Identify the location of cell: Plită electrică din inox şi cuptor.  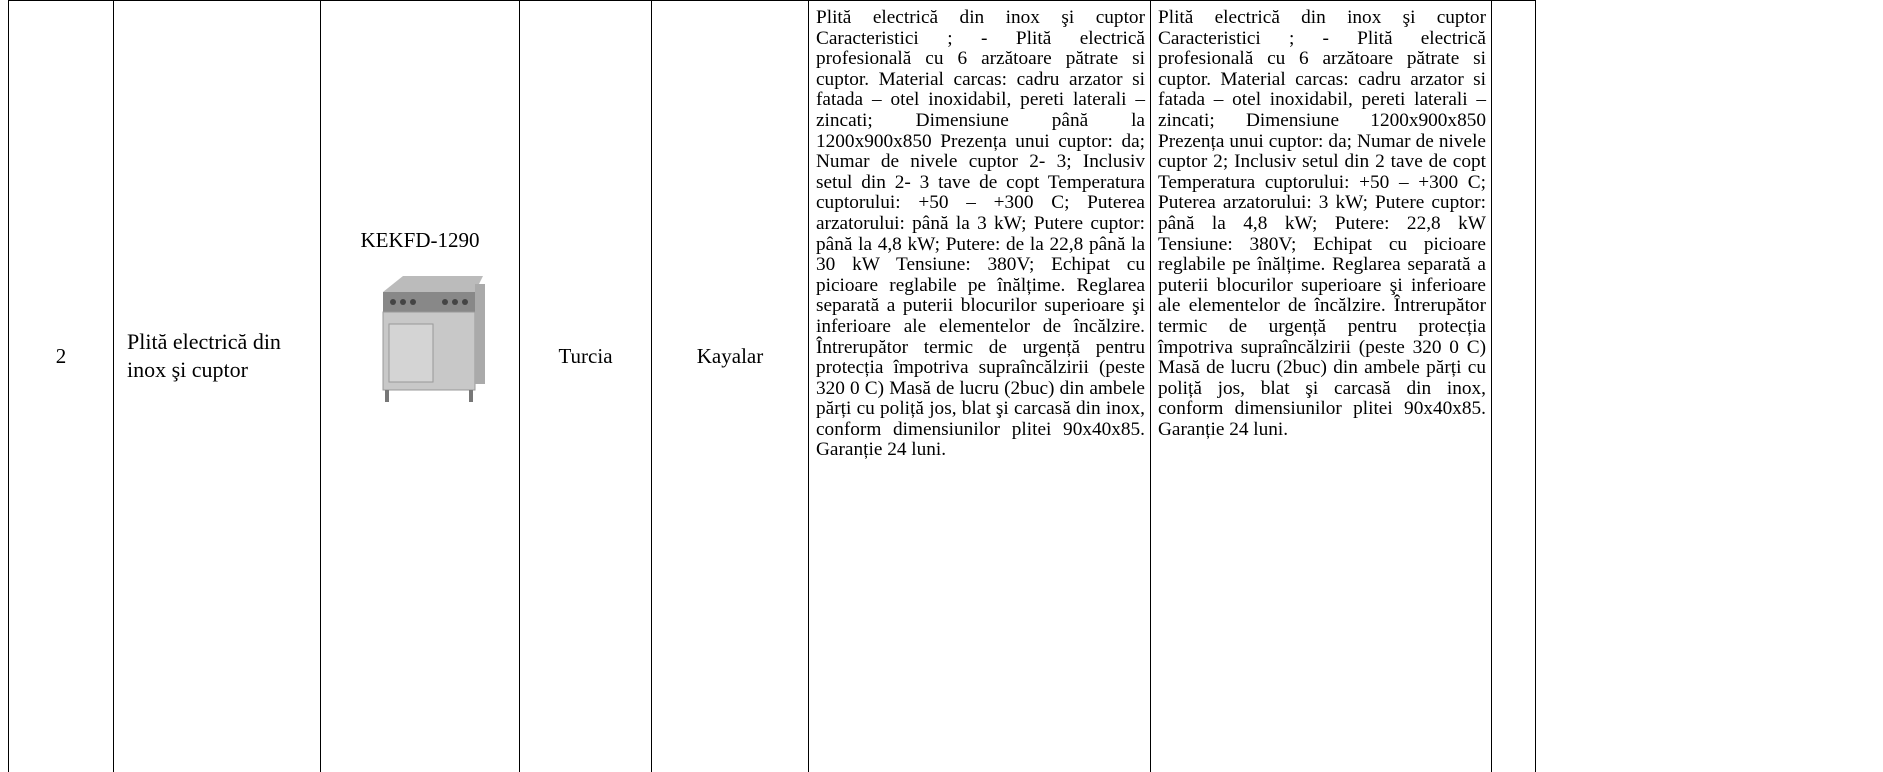
(216, 386).